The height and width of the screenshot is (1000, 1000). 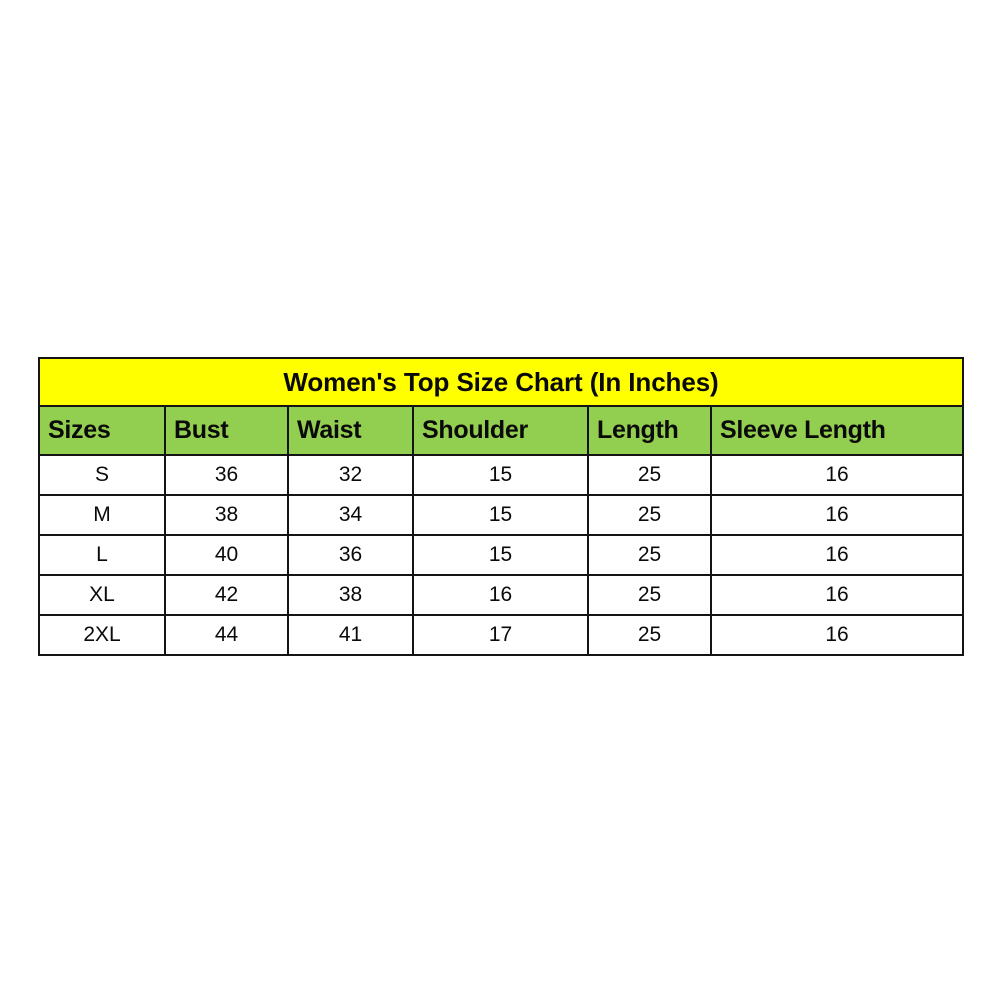 I want to click on cell-waist: 41, so click(x=350, y=635).